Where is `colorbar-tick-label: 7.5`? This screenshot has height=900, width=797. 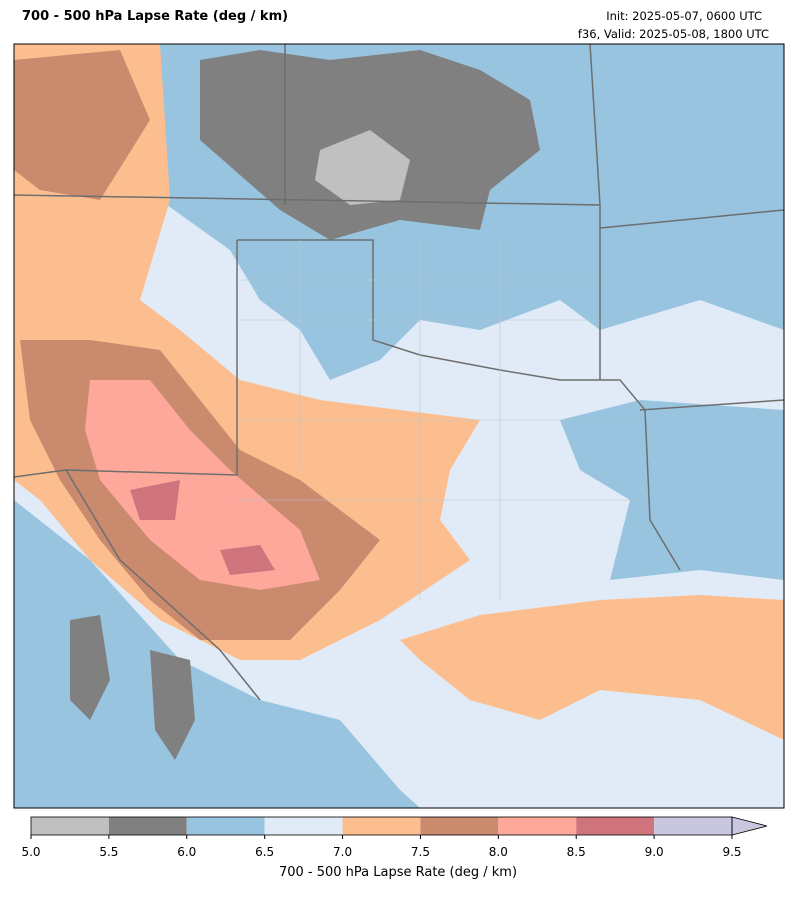
colorbar-tick-label: 7.5 is located at coordinates (420, 852).